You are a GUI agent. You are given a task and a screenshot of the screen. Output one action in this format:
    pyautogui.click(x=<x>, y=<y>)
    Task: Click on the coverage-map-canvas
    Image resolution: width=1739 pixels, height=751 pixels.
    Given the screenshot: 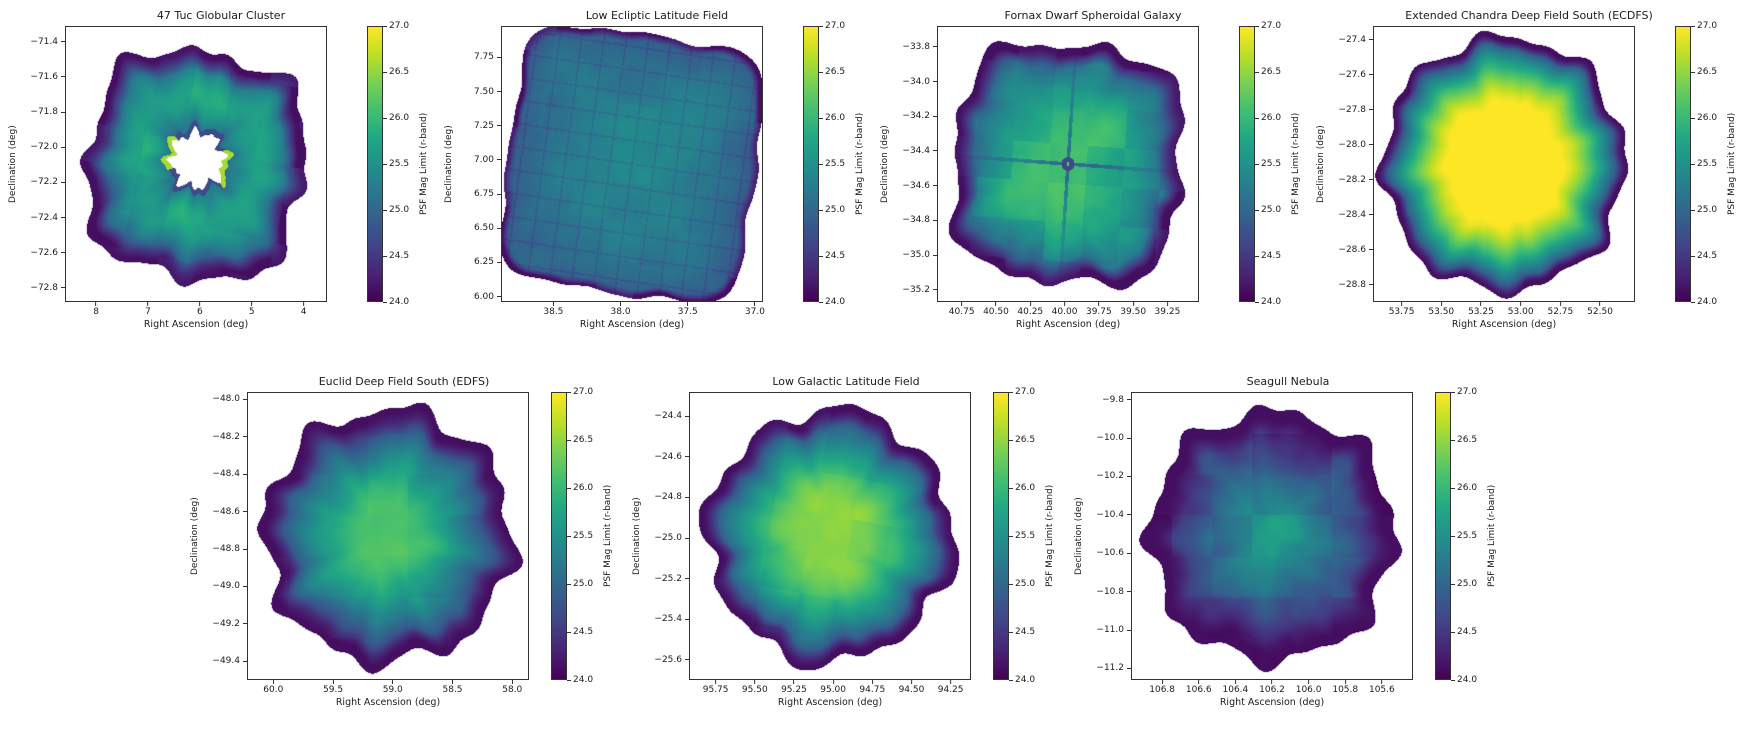 What is the action you would take?
    pyautogui.click(x=632, y=164)
    